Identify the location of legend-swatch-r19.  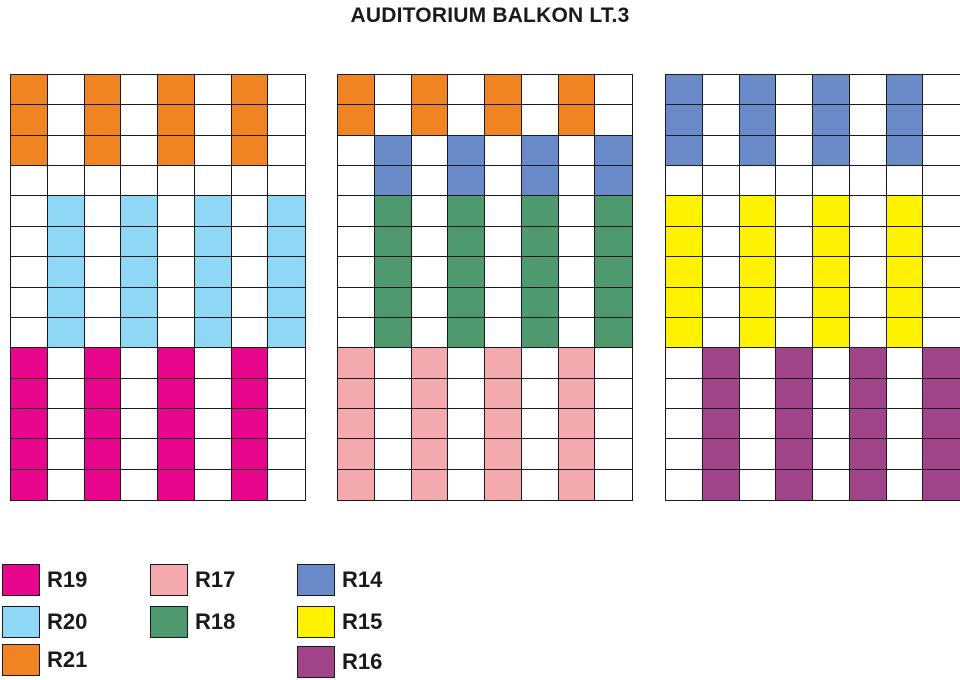
(21, 580).